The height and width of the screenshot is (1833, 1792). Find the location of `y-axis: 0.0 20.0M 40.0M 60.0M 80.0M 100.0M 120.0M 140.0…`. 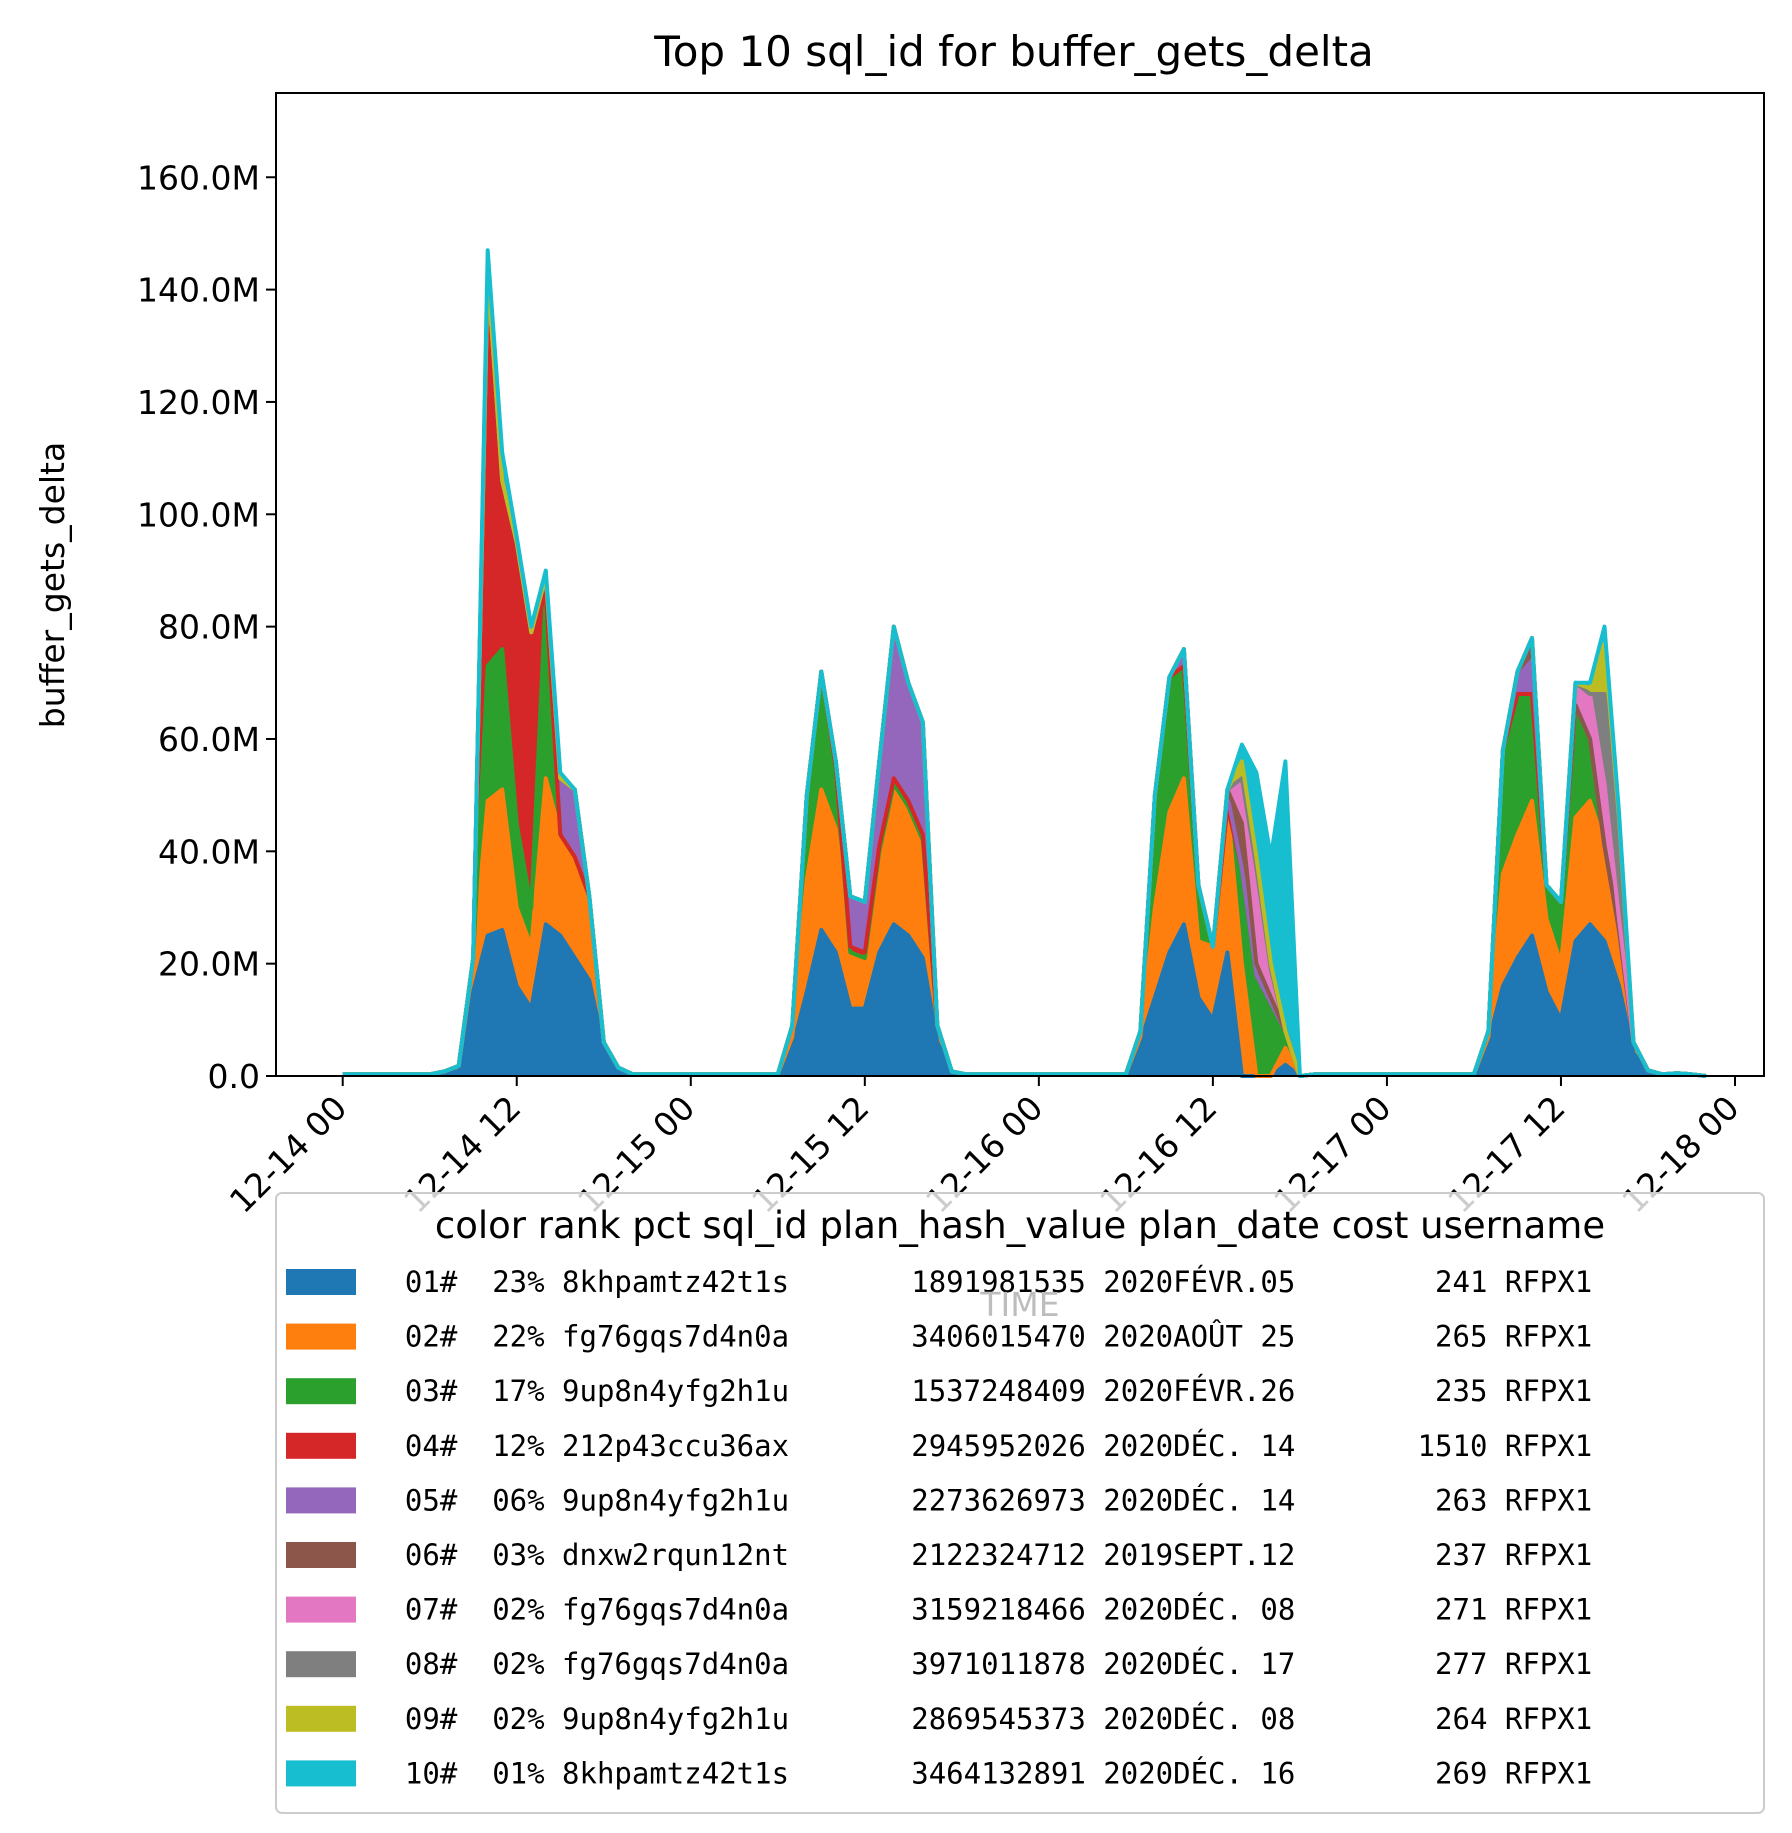

y-axis: 0.0 20.0M 40.0M 60.0M 80.0M 100.0M 120.0M 140.0… is located at coordinates (206, 627).